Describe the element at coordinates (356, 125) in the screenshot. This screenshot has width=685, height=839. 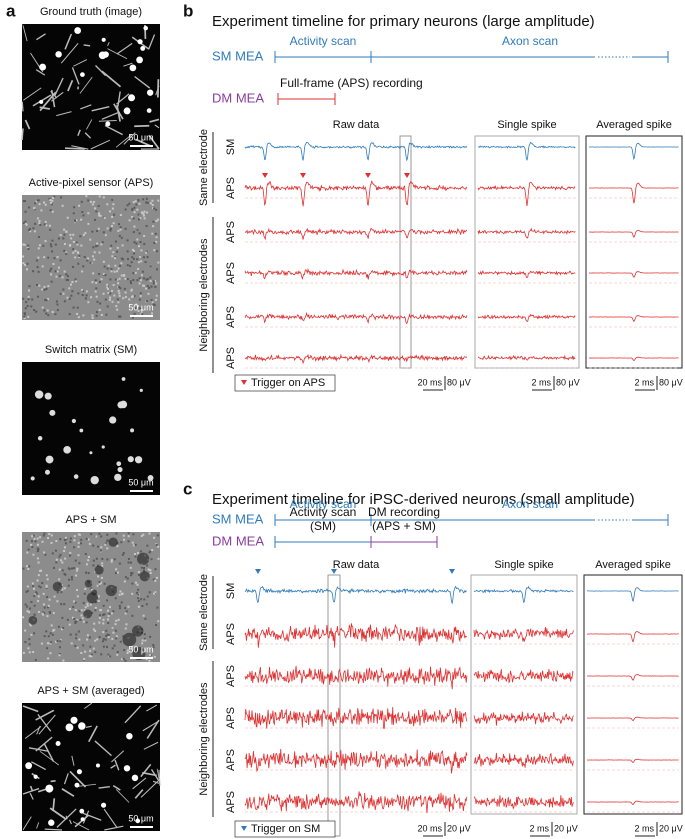
I see `column-header: Raw data` at that location.